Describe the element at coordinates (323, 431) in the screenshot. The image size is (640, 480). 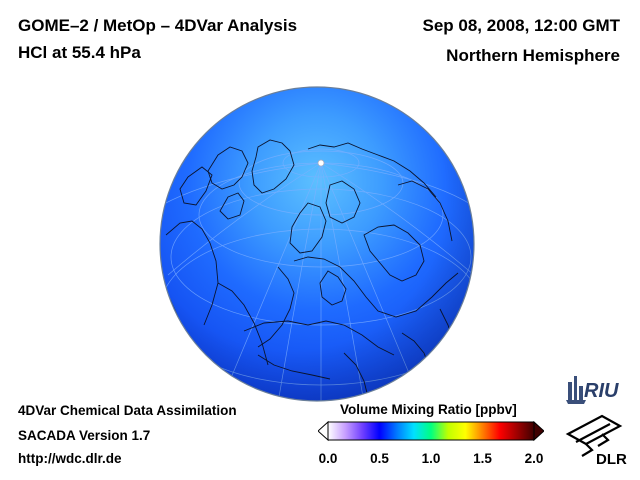
I see `colorbar-low-arrow` at that location.